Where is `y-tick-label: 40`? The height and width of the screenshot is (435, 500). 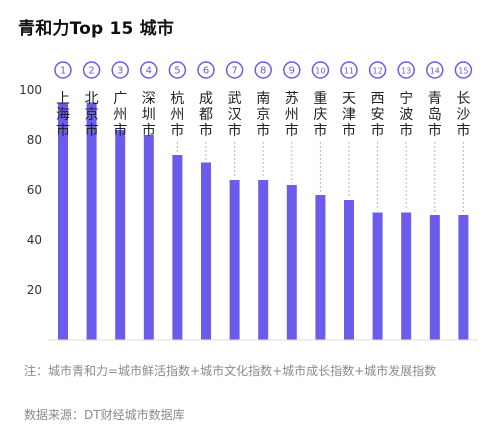 y-tick-label: 40 is located at coordinates (34, 240).